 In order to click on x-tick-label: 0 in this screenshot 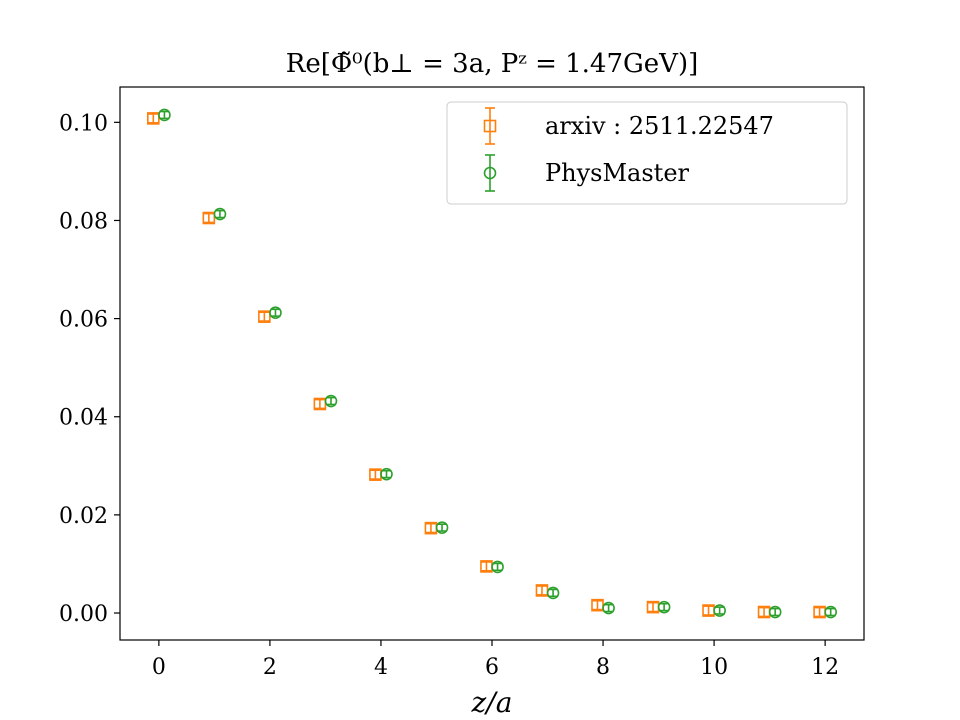, I will do `click(159, 667)`.